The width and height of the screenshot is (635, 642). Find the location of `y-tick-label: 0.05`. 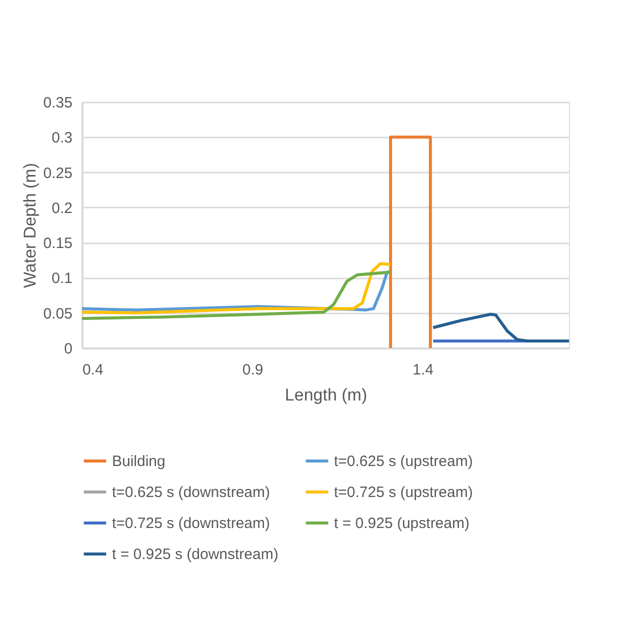

y-tick-label: 0.05 is located at coordinates (57, 313).